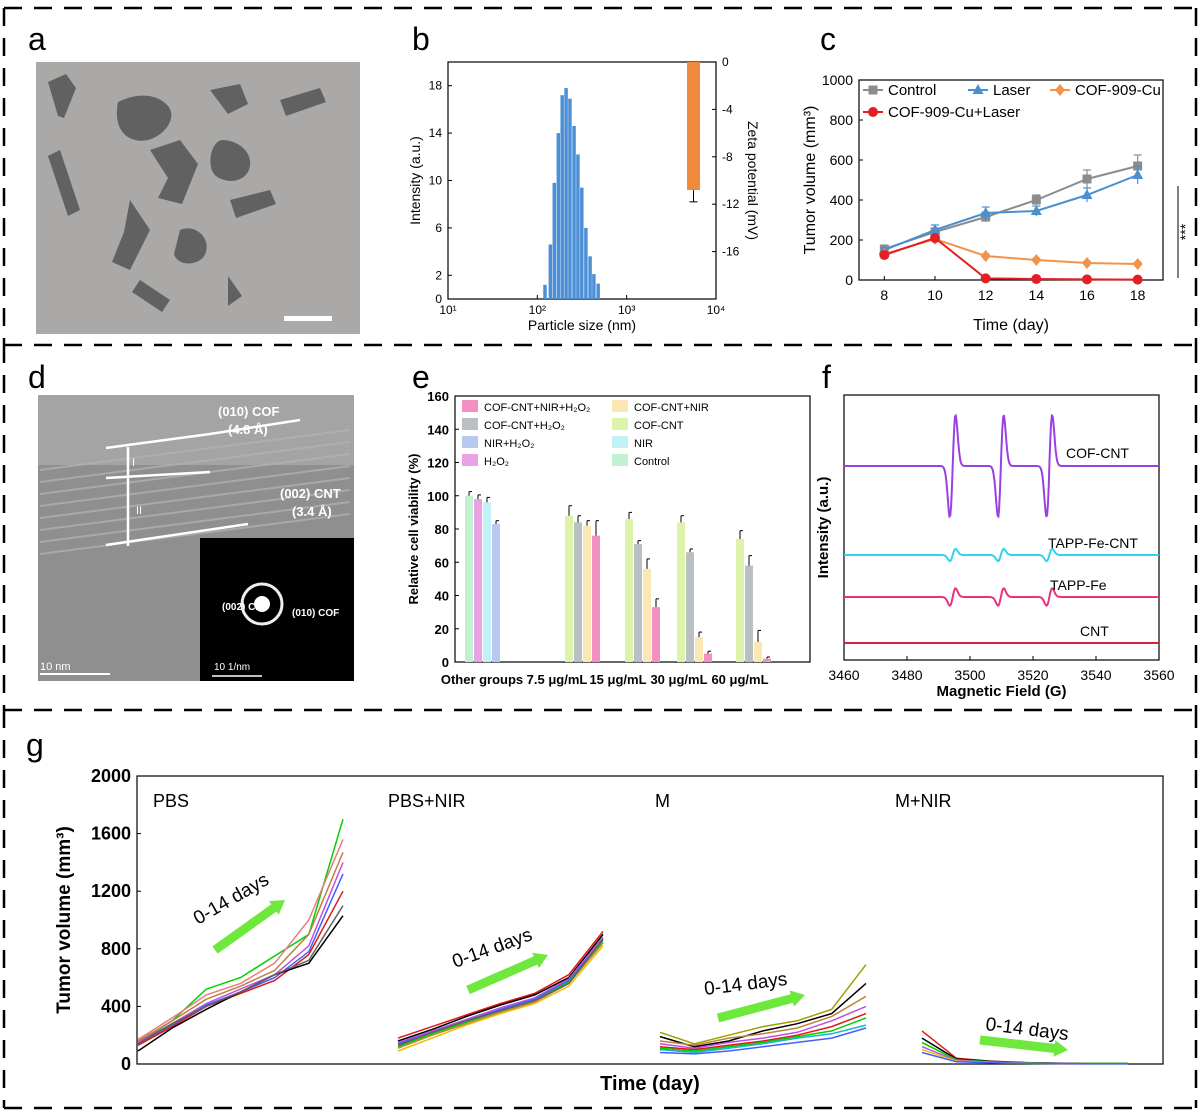 Image resolution: width=1200 pixels, height=1115 pixels. What do you see at coordinates (37, 377) in the screenshot?
I see `panel-letter-d: d` at bounding box center [37, 377].